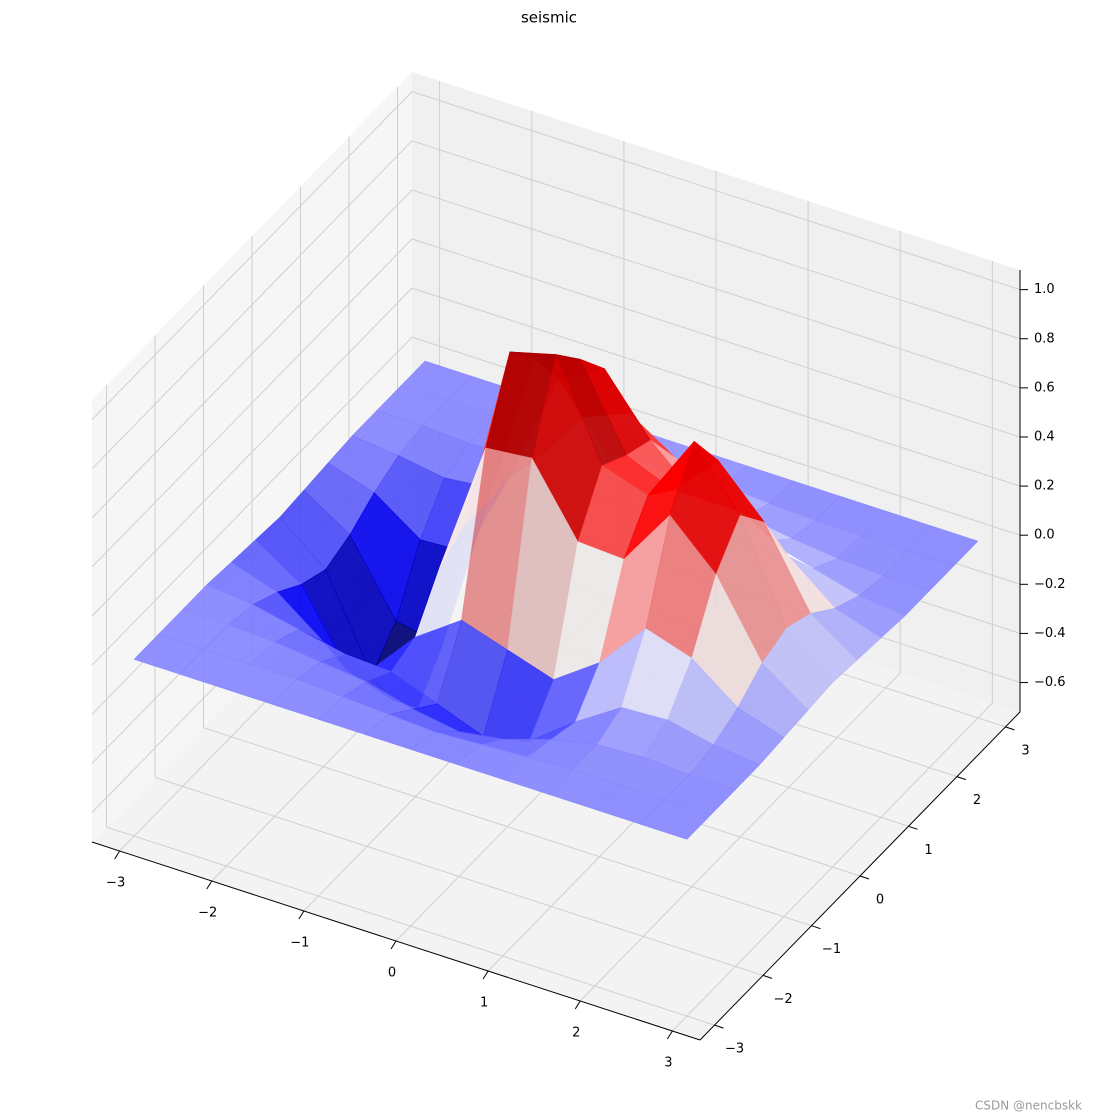 This screenshot has width=1097, height=1120. Describe the element at coordinates (1050, 584) in the screenshot. I see `z-tick-label: −0.2` at that location.